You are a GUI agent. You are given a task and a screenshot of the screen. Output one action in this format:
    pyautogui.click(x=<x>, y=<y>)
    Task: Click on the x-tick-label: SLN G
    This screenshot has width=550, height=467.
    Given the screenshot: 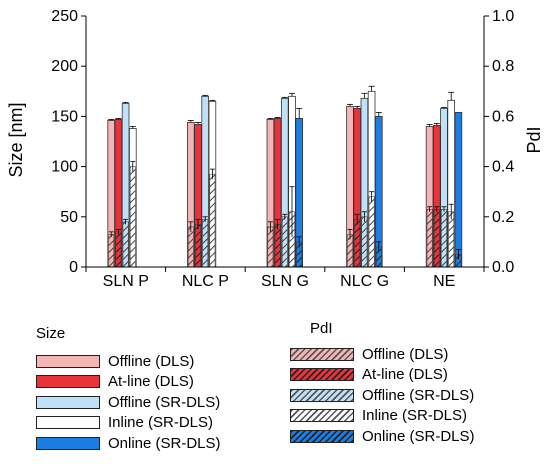 What is the action you would take?
    pyautogui.click(x=285, y=281)
    